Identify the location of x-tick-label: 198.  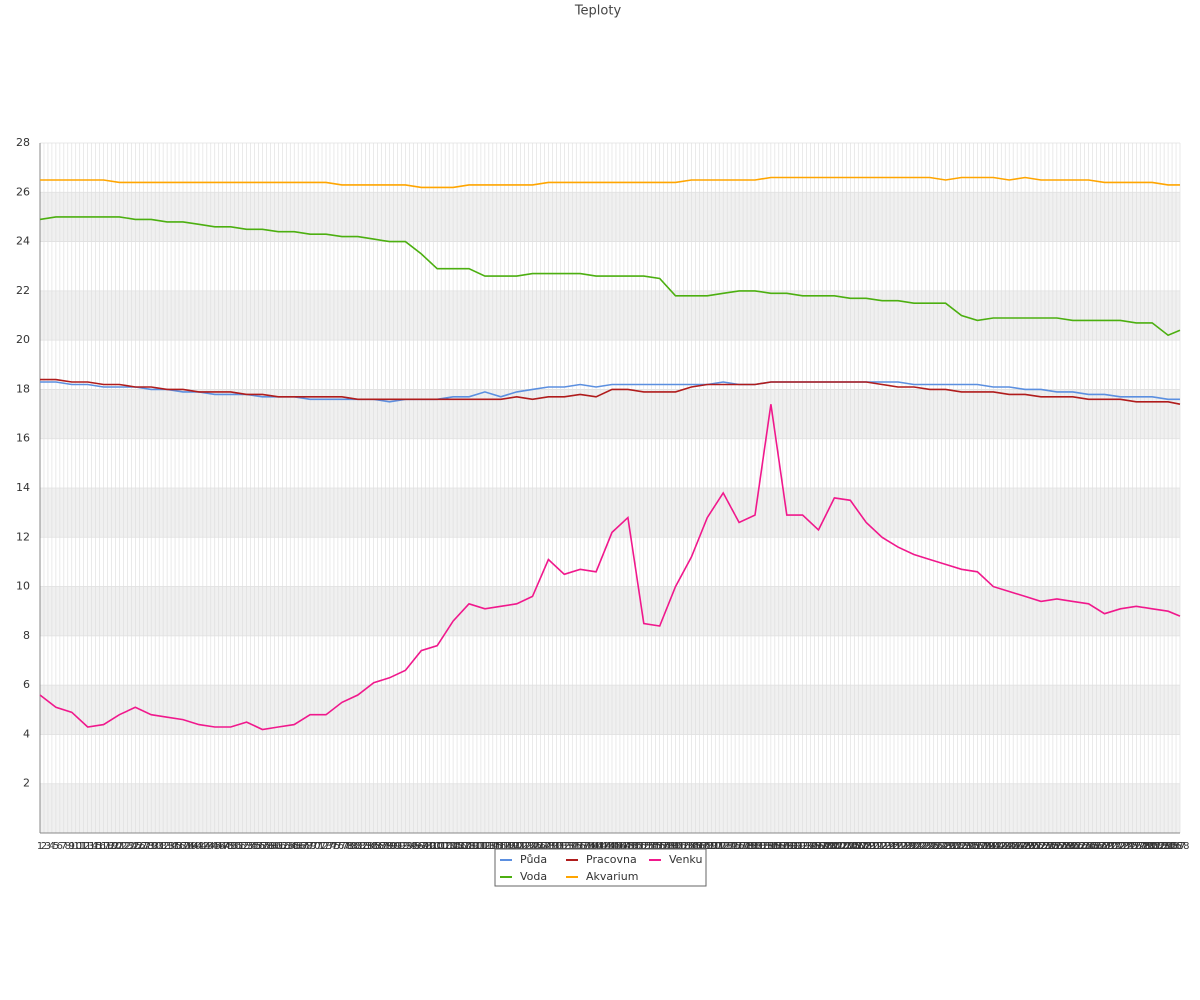
(822, 846).